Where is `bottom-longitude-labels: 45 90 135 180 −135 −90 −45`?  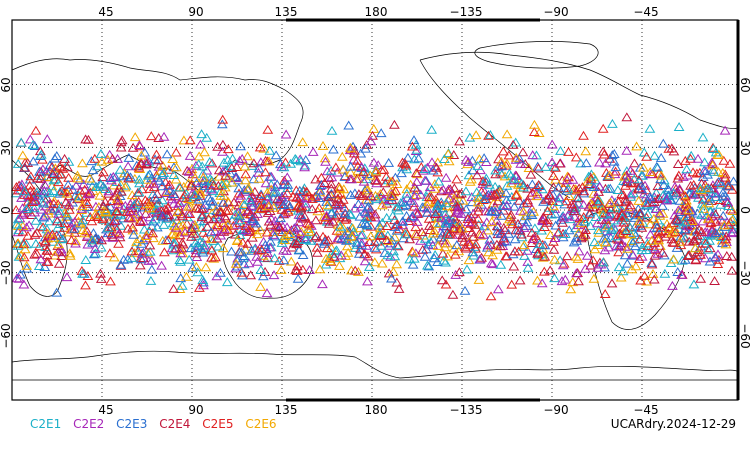 bottom-longitude-labels: 45 90 135 180 −135 −90 −45 is located at coordinates (378, 410).